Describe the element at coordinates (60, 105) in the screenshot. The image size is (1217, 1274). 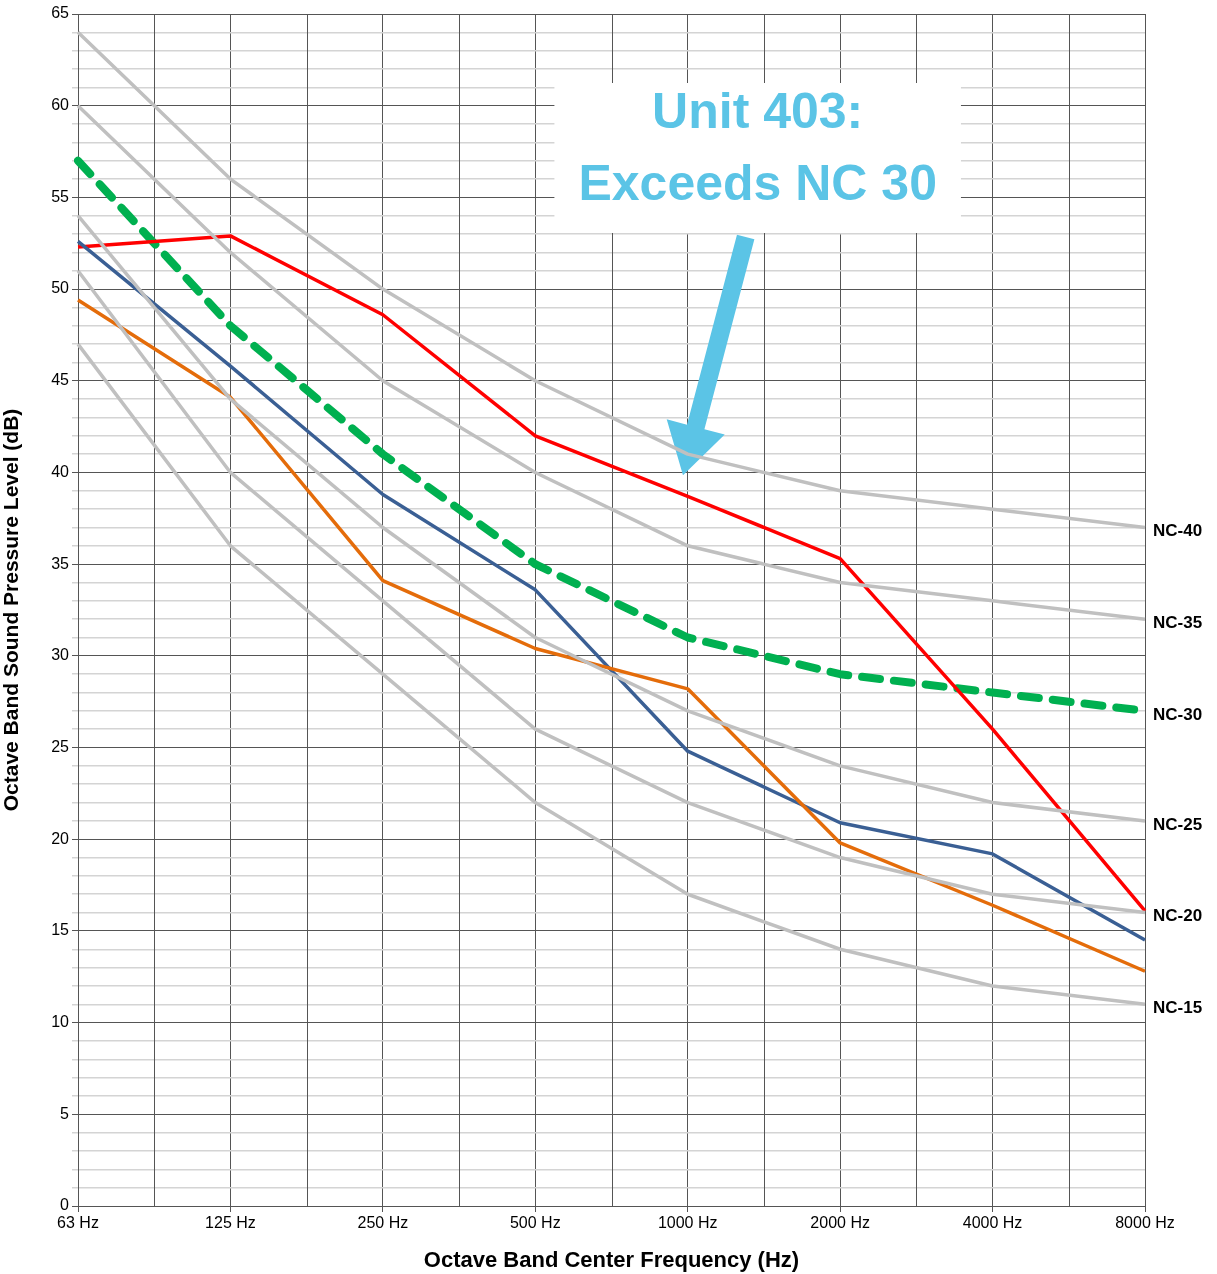
I see `y-tick-label: 60` at that location.